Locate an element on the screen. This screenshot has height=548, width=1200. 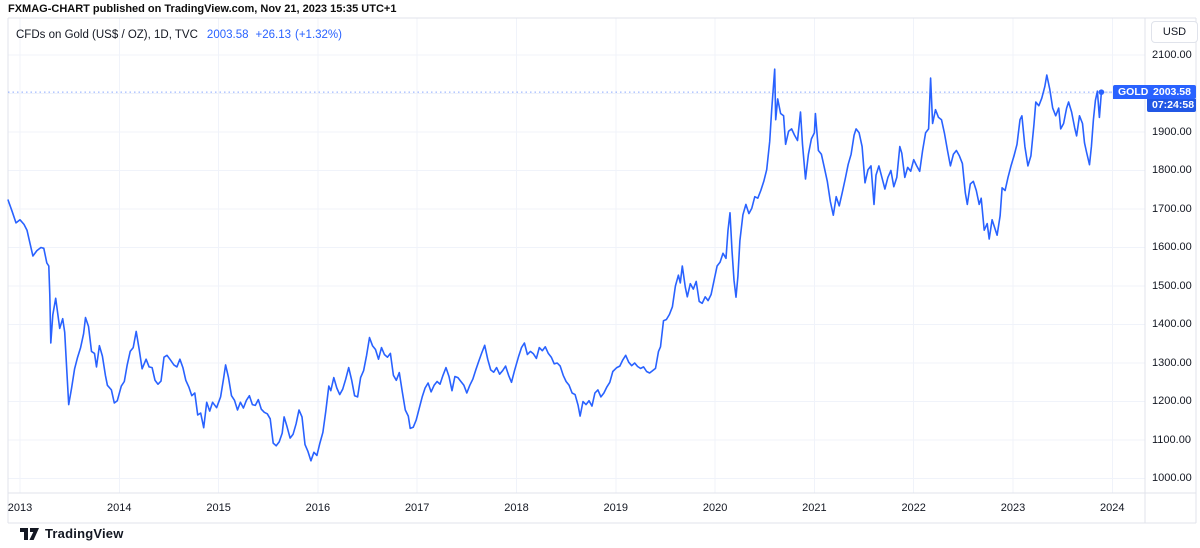
legend-change: +26.13 is located at coordinates (273, 35).